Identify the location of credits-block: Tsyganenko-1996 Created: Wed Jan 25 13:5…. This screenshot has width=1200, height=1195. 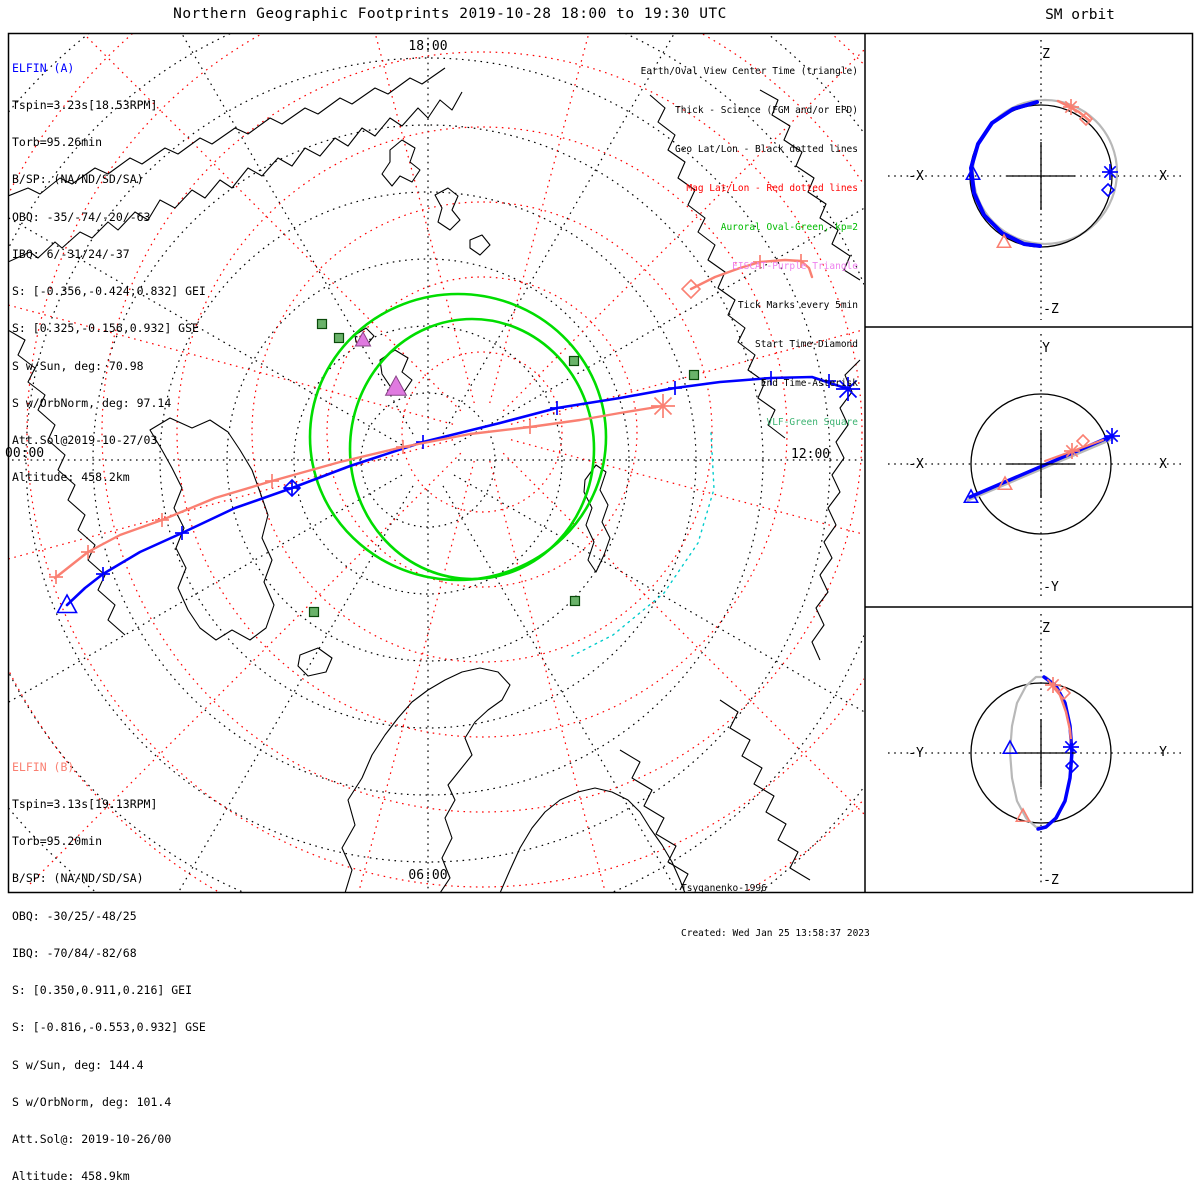
(775, 903).